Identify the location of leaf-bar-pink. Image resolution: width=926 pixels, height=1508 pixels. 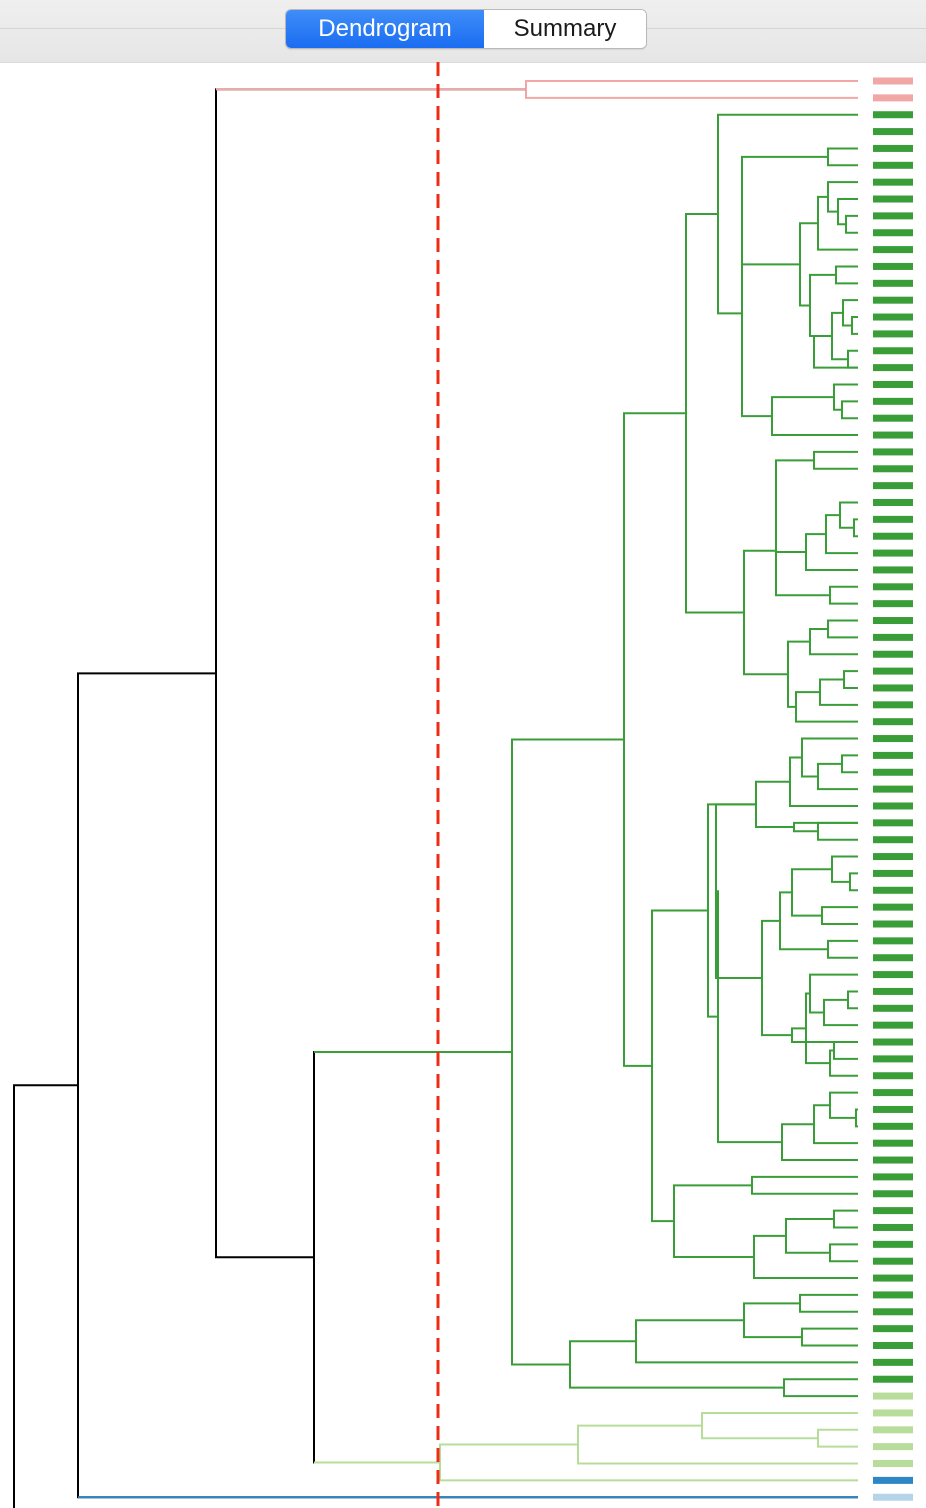
(893, 98).